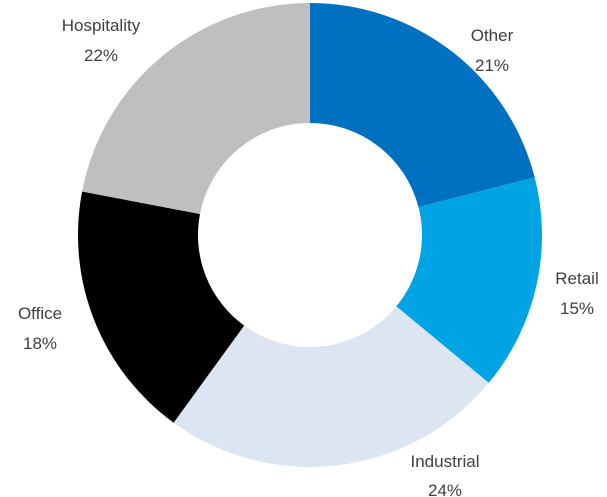  I want to click on slice-value-industrial: 24%, so click(445, 489).